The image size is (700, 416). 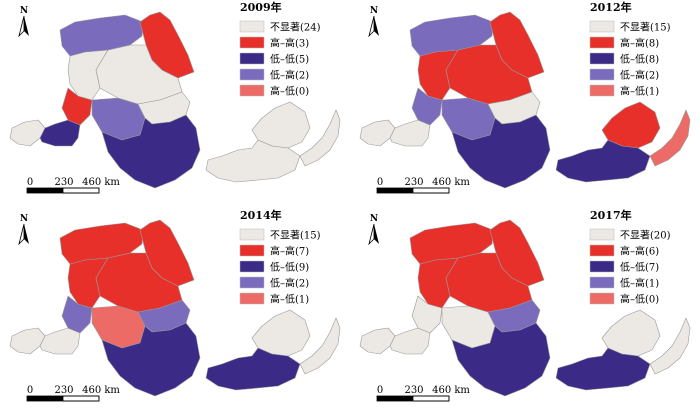 What do you see at coordinates (261, 7) in the screenshot?
I see `panel-title: 2009年` at bounding box center [261, 7].